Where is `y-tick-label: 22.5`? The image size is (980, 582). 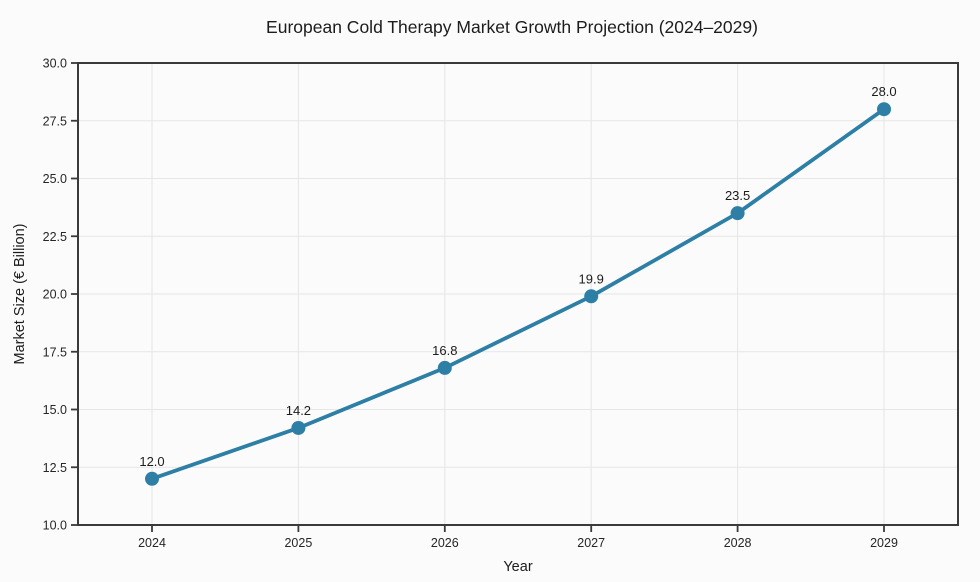 y-tick-label: 22.5 is located at coordinates (55, 237).